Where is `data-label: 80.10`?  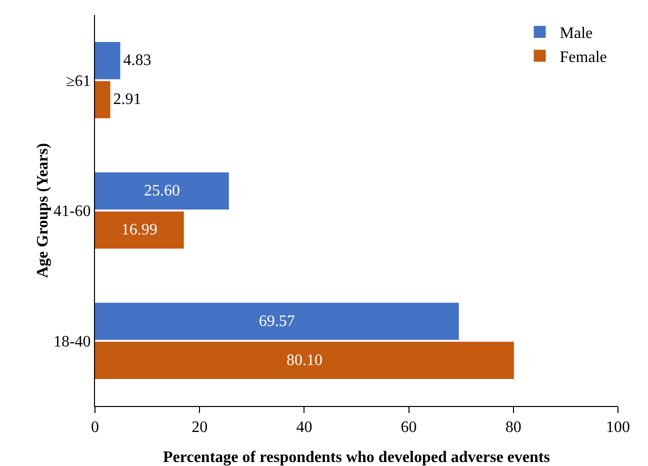
data-label: 80.10 is located at coordinates (304, 360).